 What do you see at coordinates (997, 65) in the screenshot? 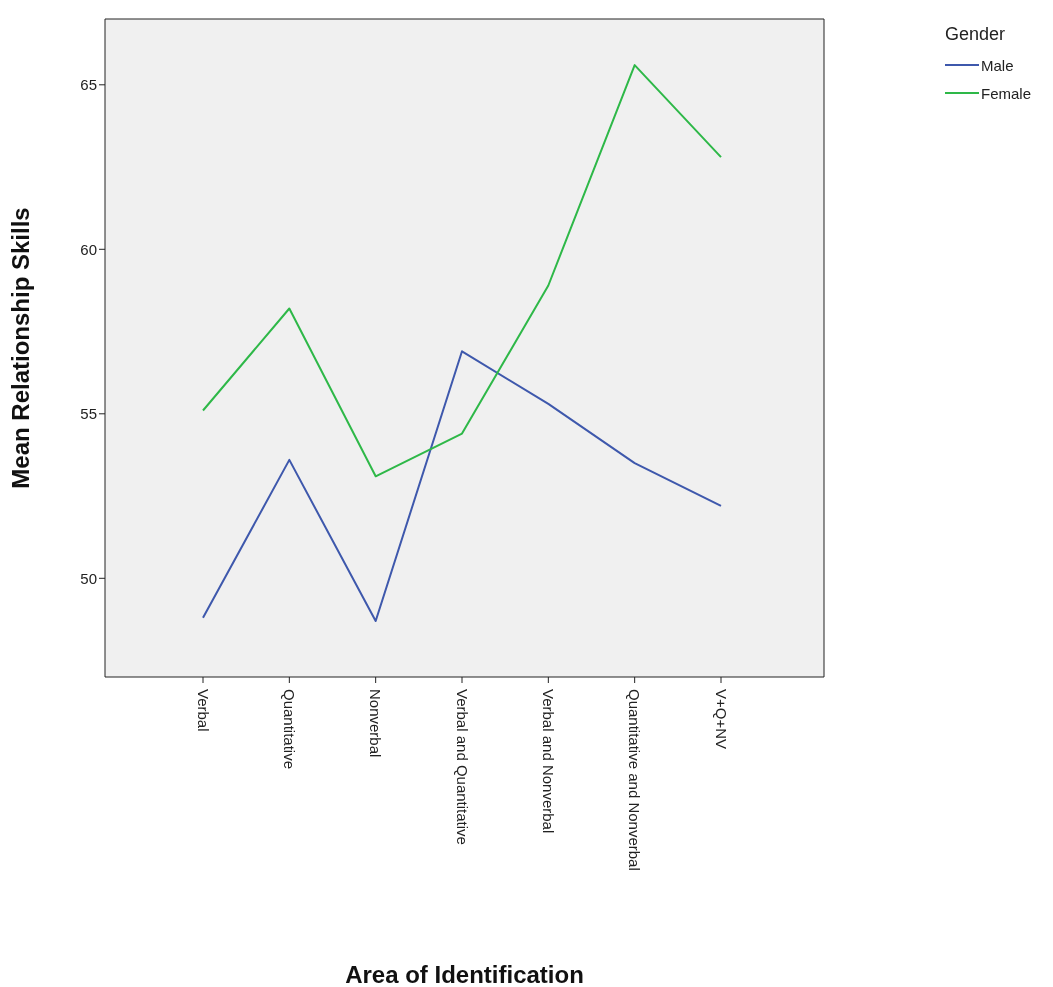
I see `legend-label: Male` at bounding box center [997, 65].